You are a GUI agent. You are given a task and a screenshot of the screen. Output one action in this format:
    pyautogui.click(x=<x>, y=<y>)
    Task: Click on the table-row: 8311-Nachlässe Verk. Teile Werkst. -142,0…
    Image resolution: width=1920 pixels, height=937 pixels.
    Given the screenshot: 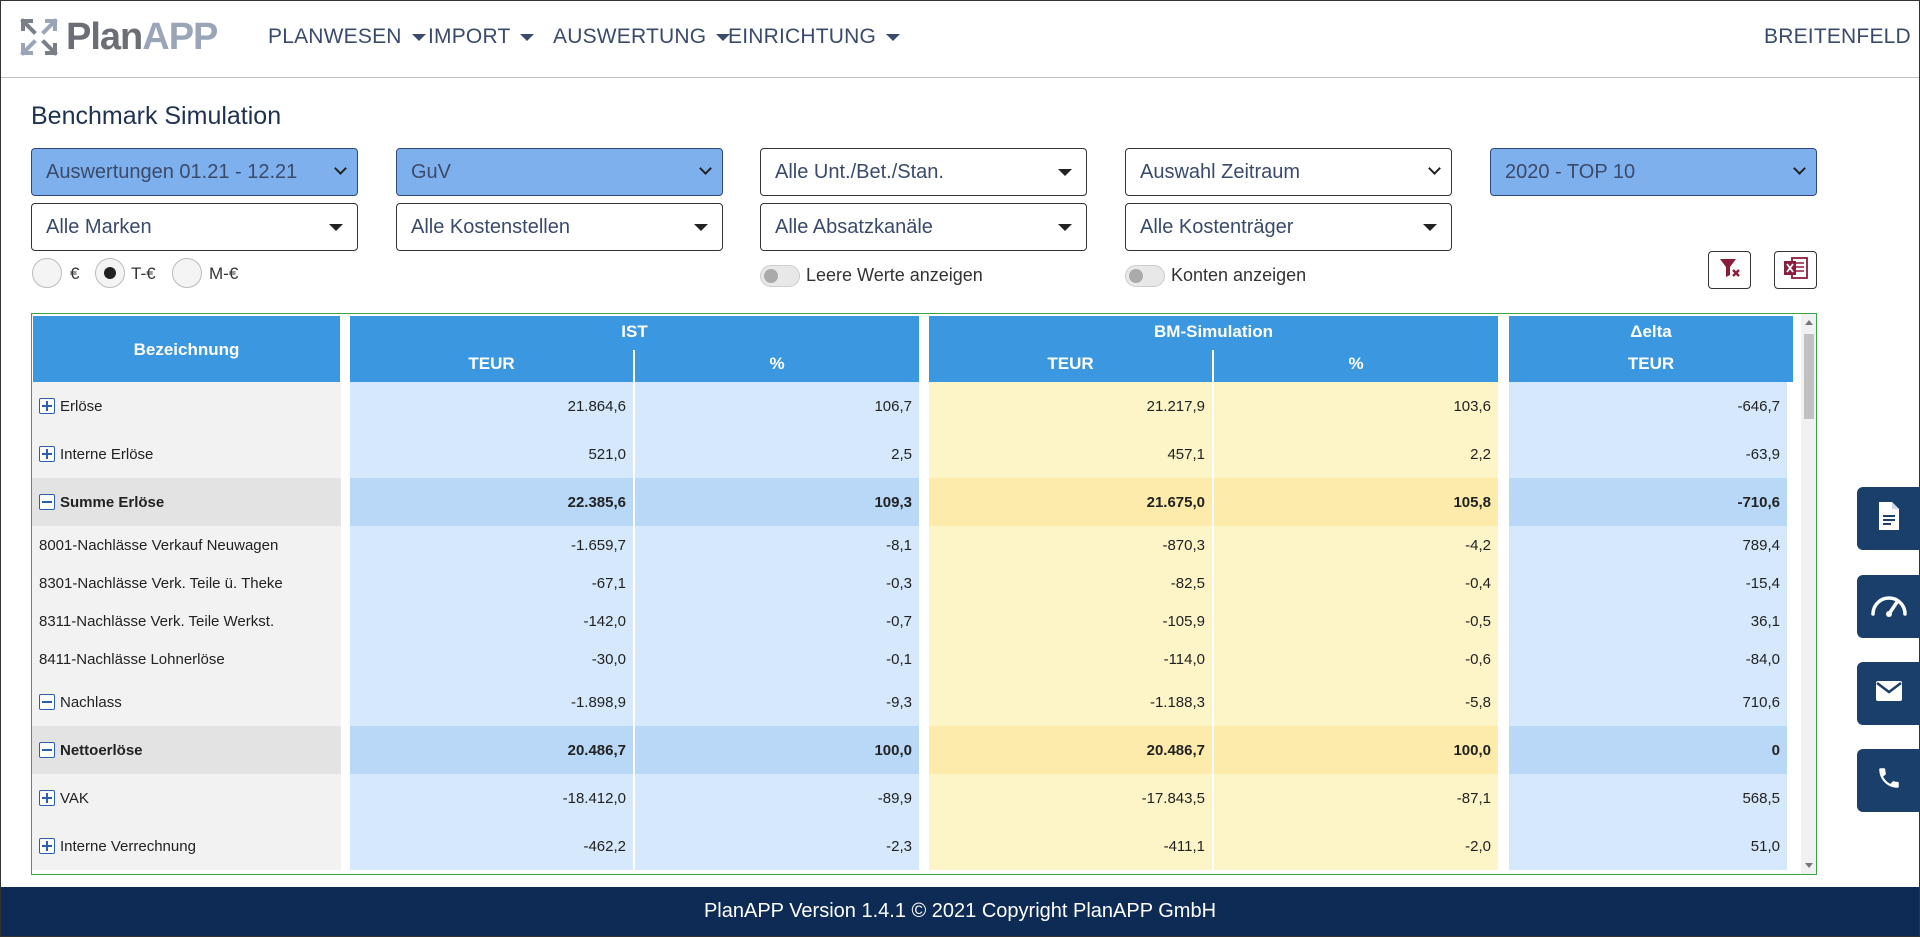 What is the action you would take?
    pyautogui.click(x=909, y=621)
    